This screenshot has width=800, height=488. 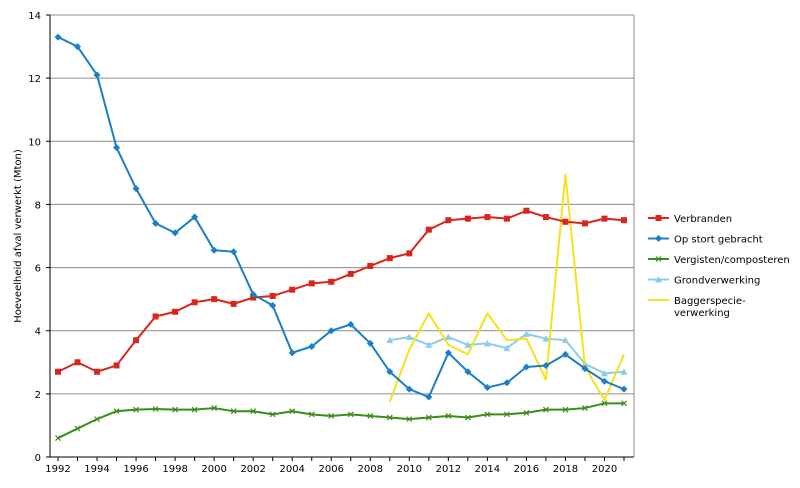 What do you see at coordinates (409, 469) in the screenshot?
I see `x-tick-label-2010: 2010` at bounding box center [409, 469].